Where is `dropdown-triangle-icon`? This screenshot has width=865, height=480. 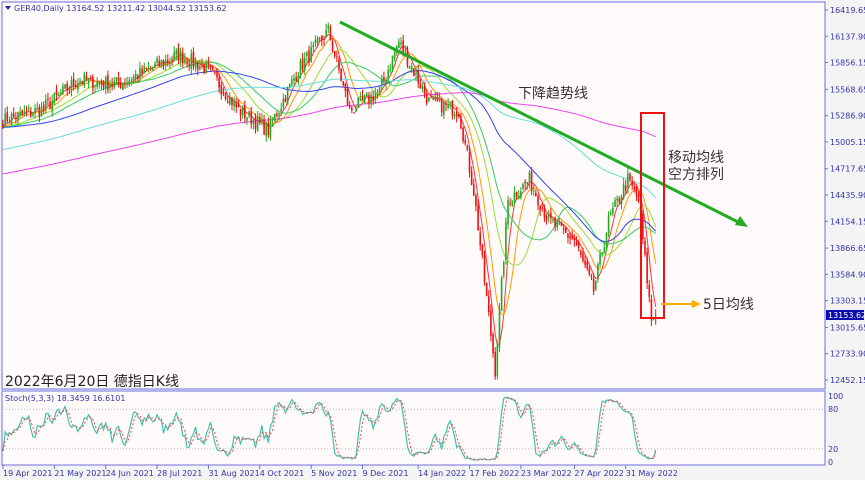 dropdown-triangle-icon is located at coordinates (8, 8).